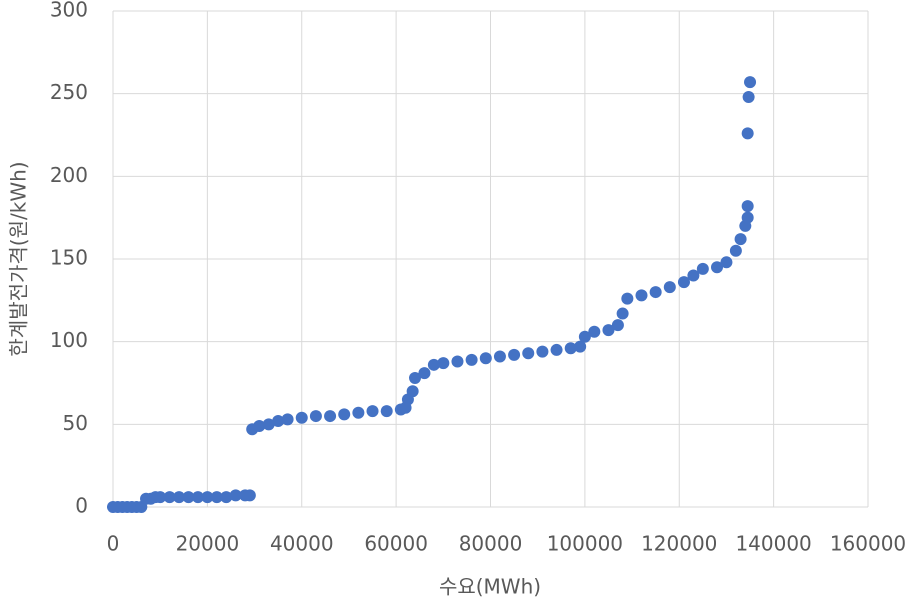 The image size is (917, 614). What do you see at coordinates (868, 544) in the screenshot?
I see `x-tick-label: 160000` at bounding box center [868, 544].